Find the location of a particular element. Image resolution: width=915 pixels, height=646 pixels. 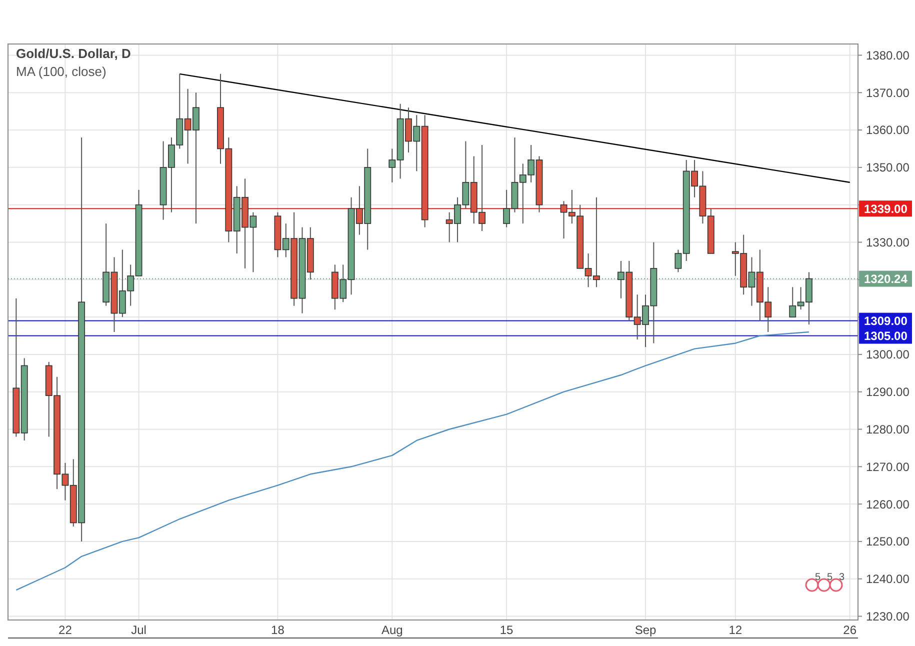

y-tick-label: 1260.00 is located at coordinates (888, 504).